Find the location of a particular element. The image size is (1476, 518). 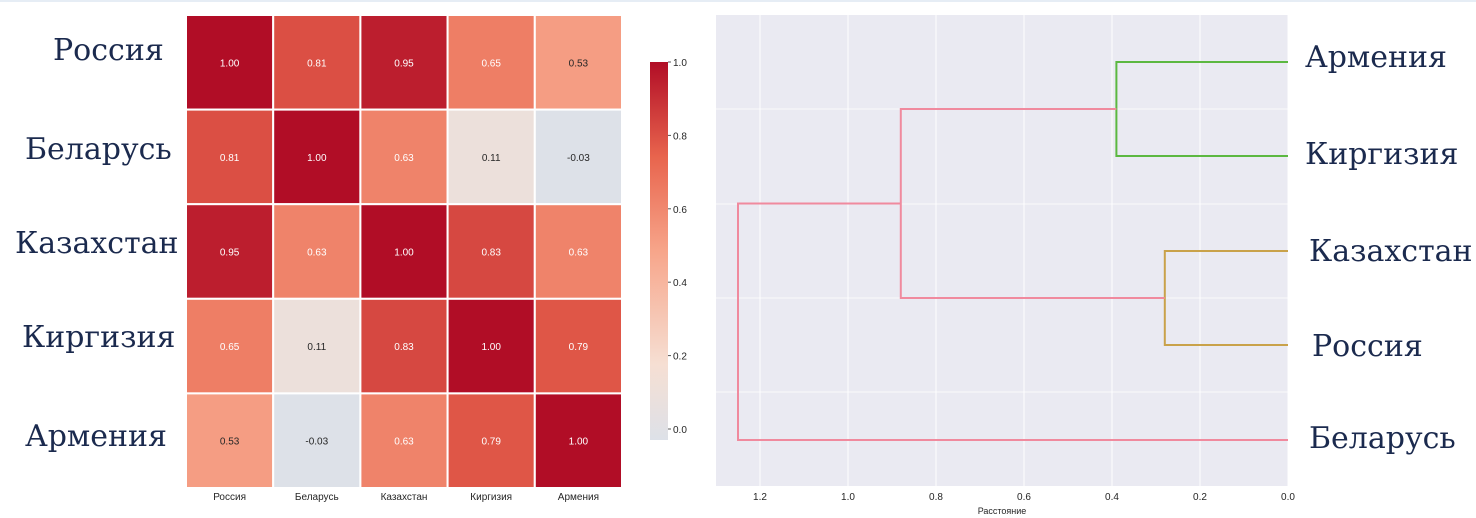

heatmap-cell-label-1-1: 1.00 is located at coordinates (317, 158).